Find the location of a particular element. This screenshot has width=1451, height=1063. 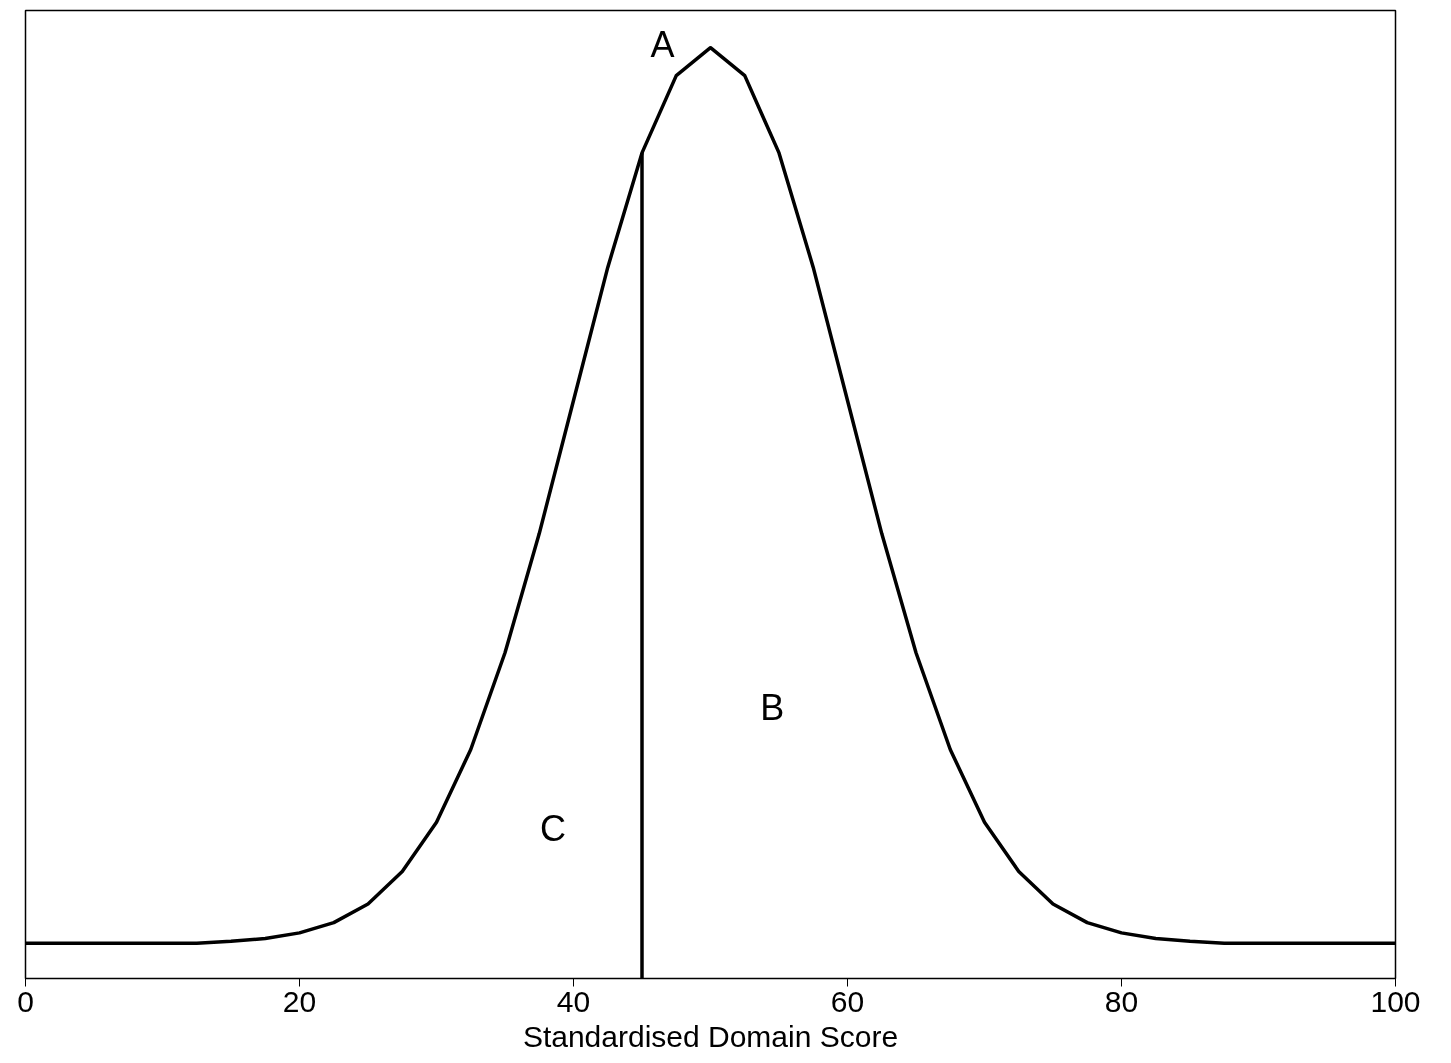

x-tick-label: 60 is located at coordinates (847, 1001).